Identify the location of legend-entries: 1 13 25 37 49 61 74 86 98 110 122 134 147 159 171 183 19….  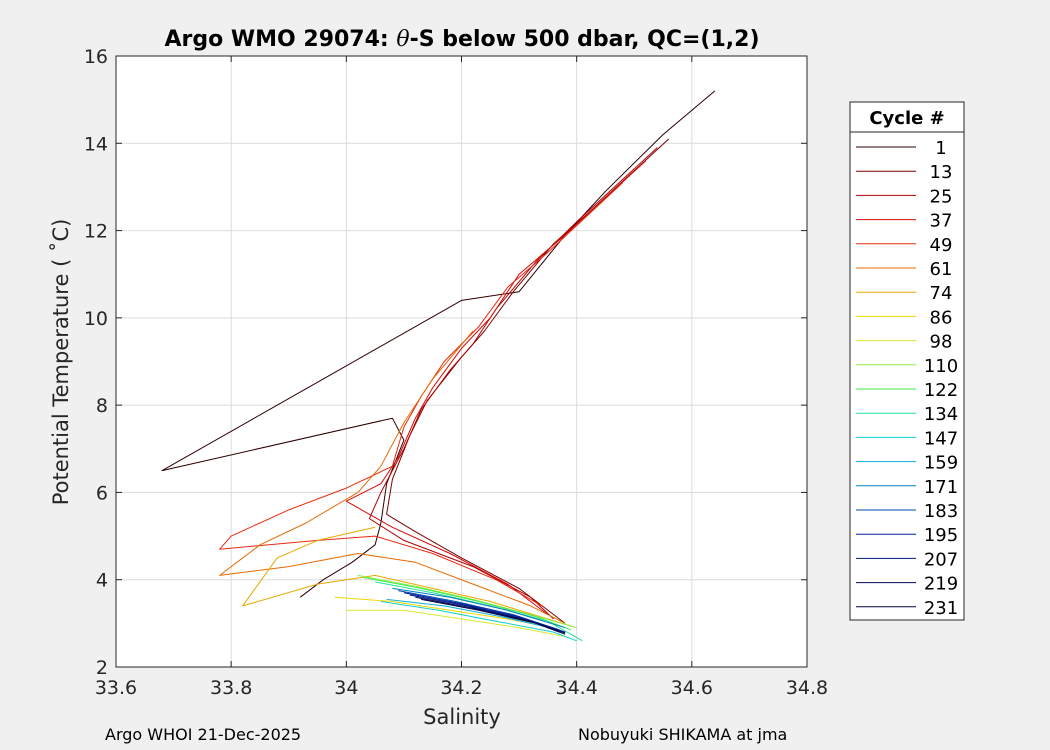
(907, 378).